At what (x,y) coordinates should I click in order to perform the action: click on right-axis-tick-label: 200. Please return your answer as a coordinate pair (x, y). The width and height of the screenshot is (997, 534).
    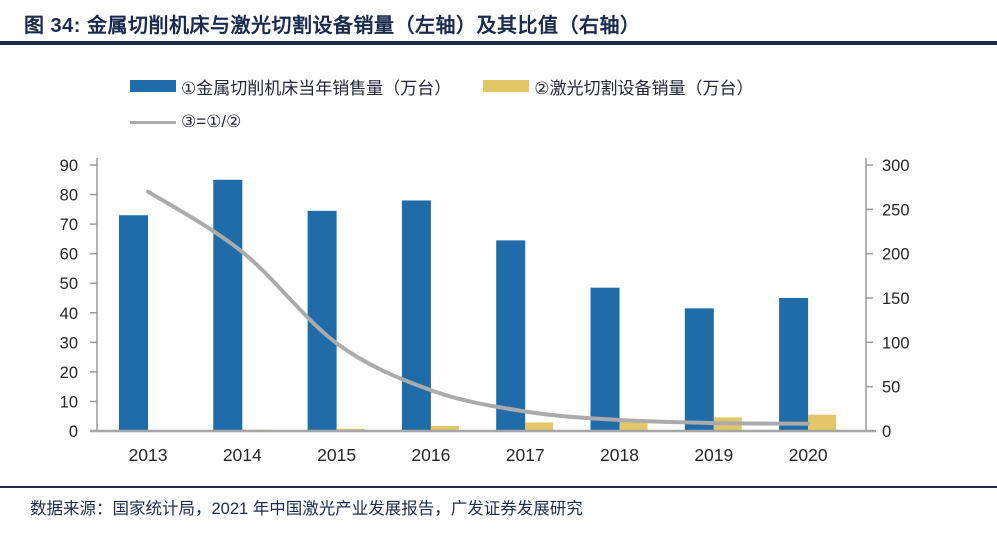
    Looking at the image, I should click on (896, 255).